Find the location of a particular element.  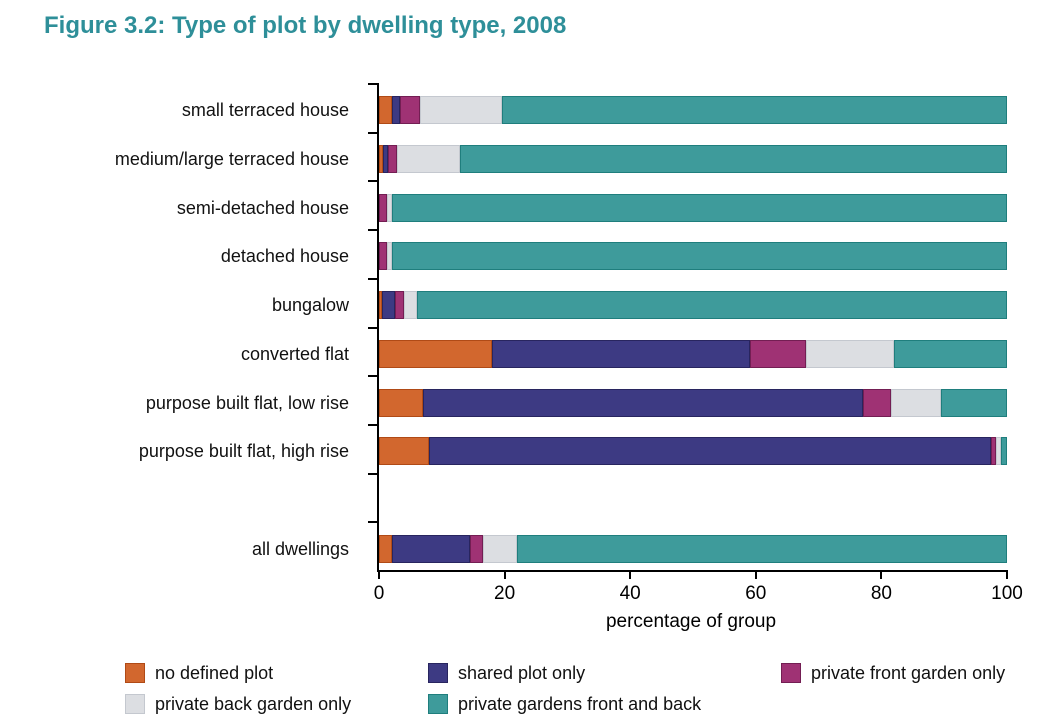

x-axis-tick-label: 80 is located at coordinates (881, 593).